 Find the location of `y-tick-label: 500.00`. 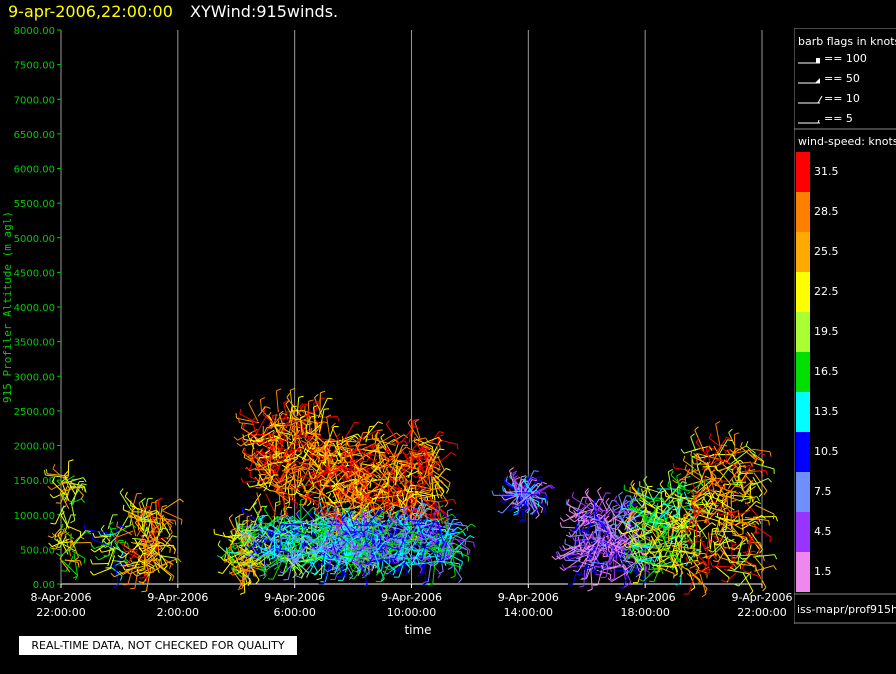

y-tick-label: 500.00 is located at coordinates (37, 550).